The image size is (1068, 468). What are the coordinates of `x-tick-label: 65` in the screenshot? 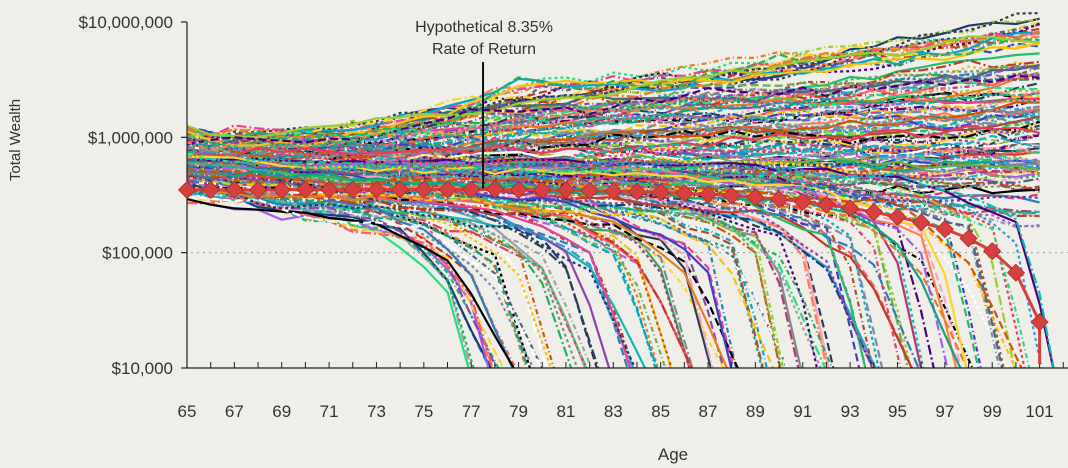 It's located at (187, 411).